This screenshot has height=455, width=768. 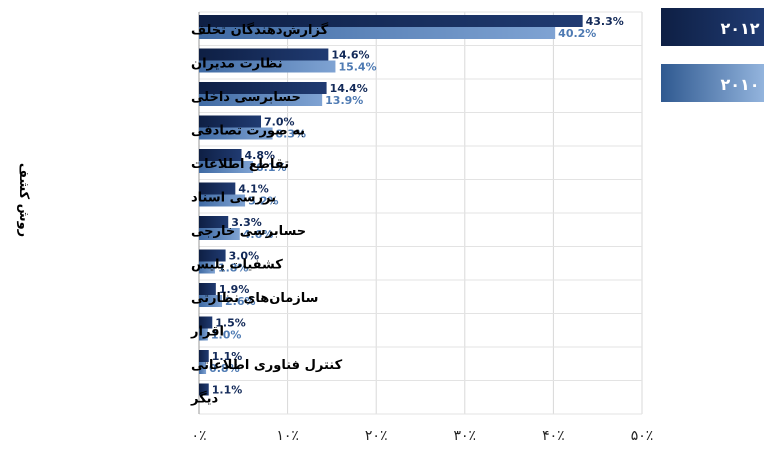 What do you see at coordinates (357, 67) in the screenshot?
I see `data-label-s2010-1: 15.4%` at bounding box center [357, 67].